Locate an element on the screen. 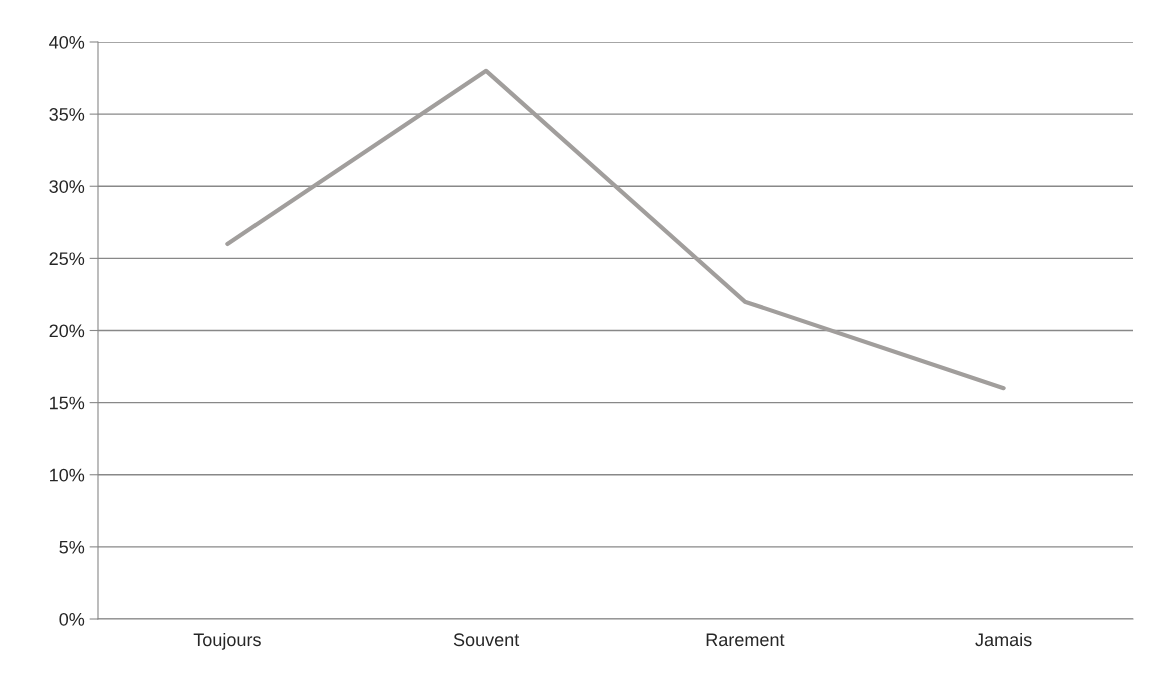 This screenshot has width=1149, height=677. y-tick-label: 35% is located at coordinates (67, 114).